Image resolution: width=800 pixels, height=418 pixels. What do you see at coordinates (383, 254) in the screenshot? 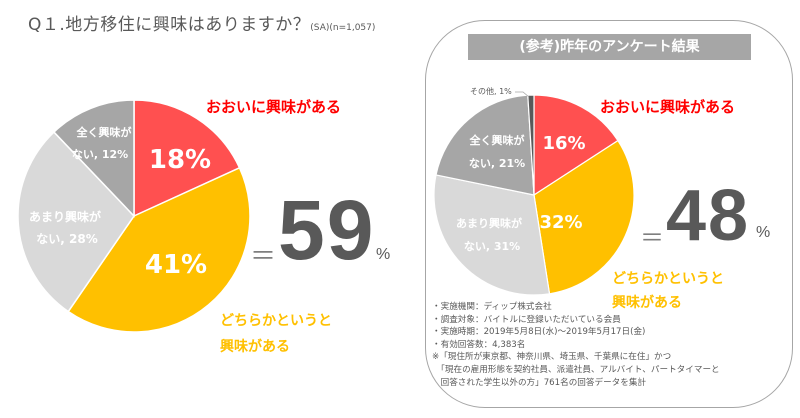
I see `total-interested-unit: %` at bounding box center [383, 254].